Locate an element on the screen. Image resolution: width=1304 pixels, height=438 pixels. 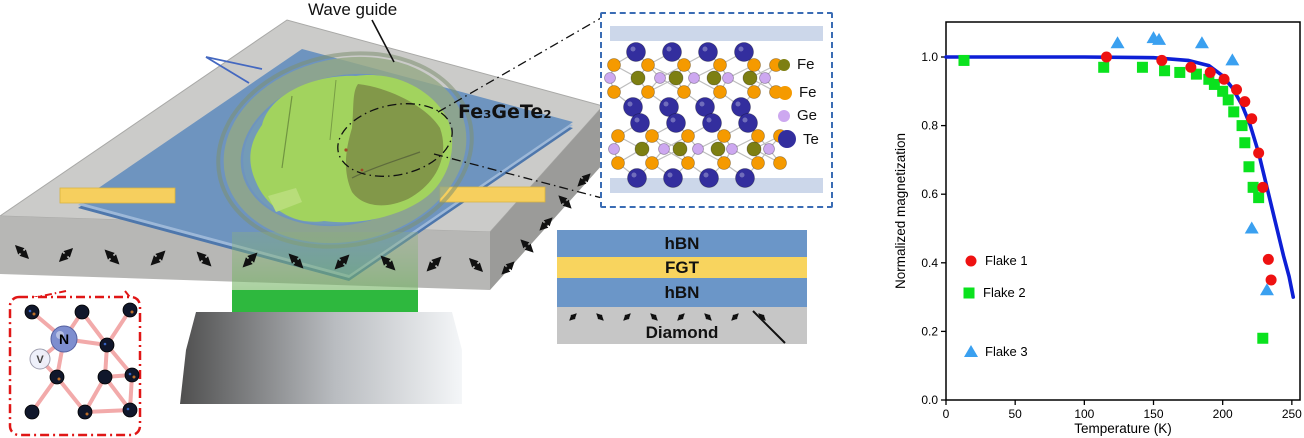
legend-atom-label: Fe is located at coordinates (806, 64).